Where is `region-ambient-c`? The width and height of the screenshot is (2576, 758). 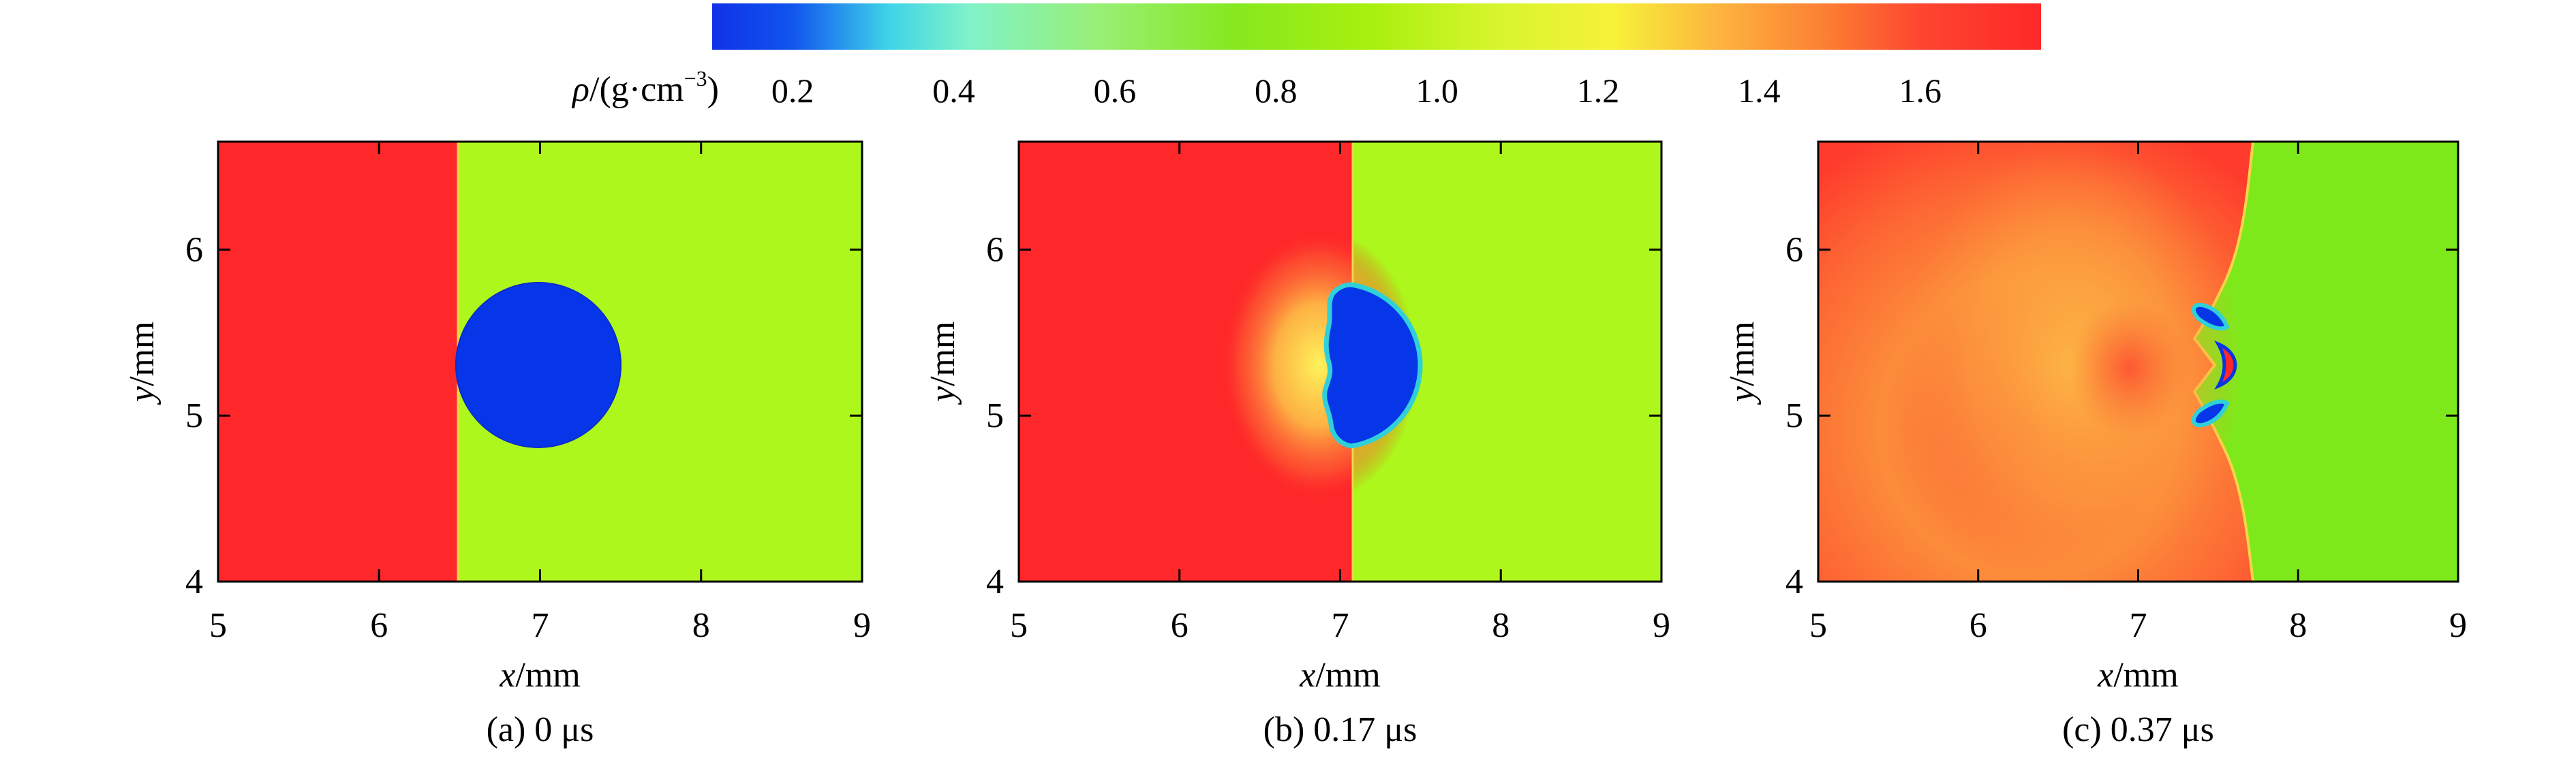 region-ambient-c is located at coordinates (2326, 362).